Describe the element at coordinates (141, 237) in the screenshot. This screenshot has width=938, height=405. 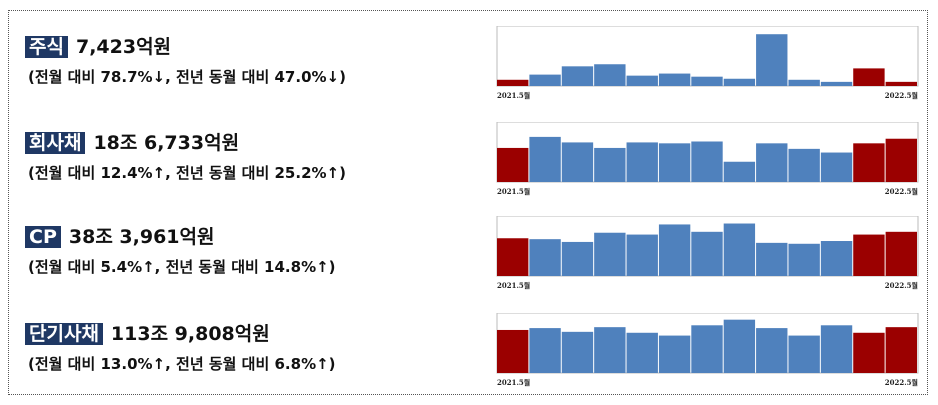
I see `amount: 38조 3,961억원` at that location.